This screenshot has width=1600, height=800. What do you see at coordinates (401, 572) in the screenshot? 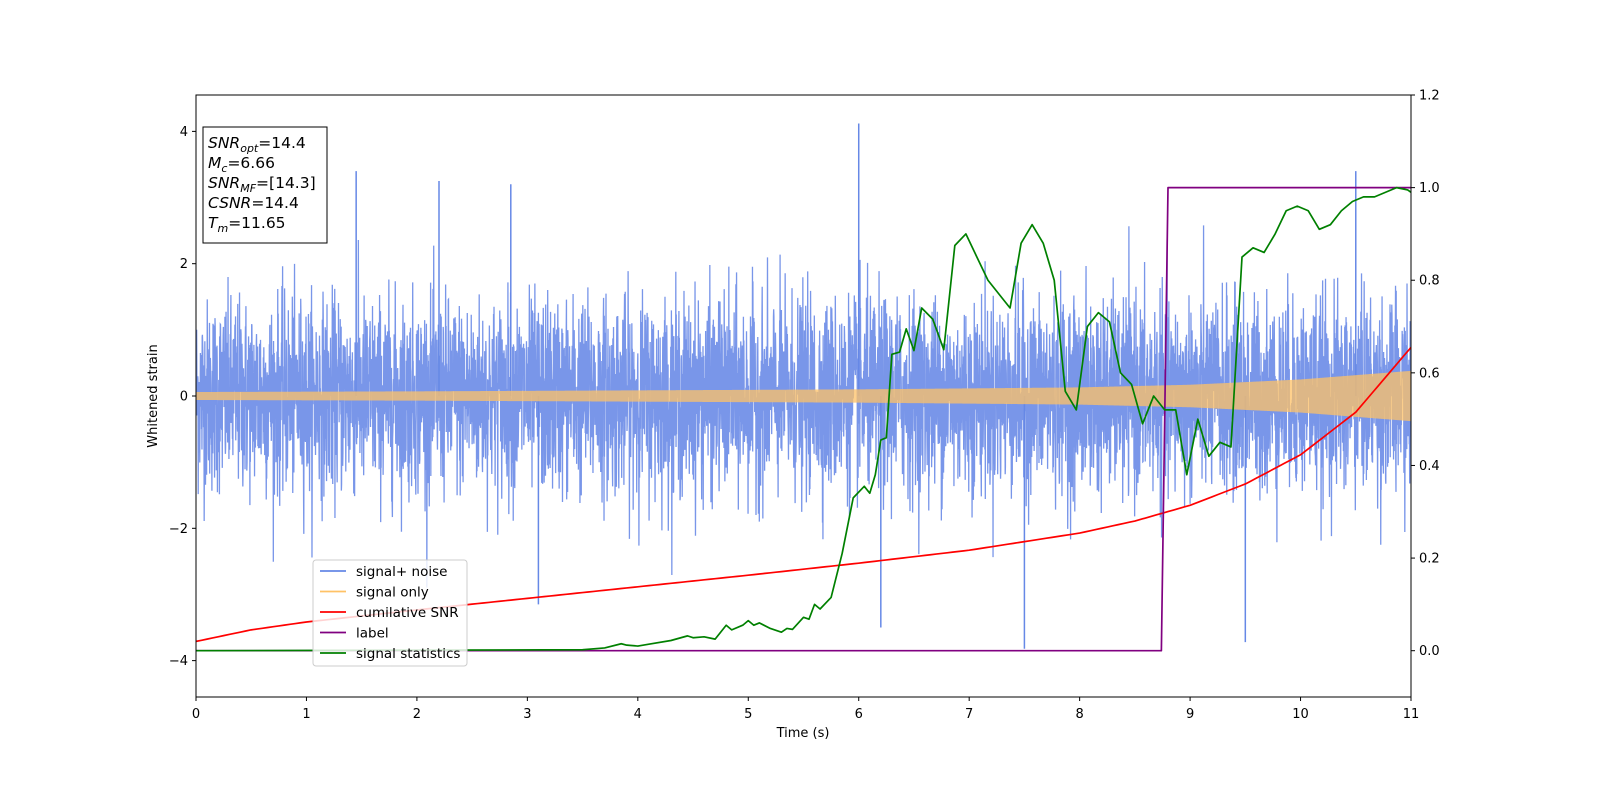
I see `legend-label-signal-noise: signal+ noise` at bounding box center [401, 572].